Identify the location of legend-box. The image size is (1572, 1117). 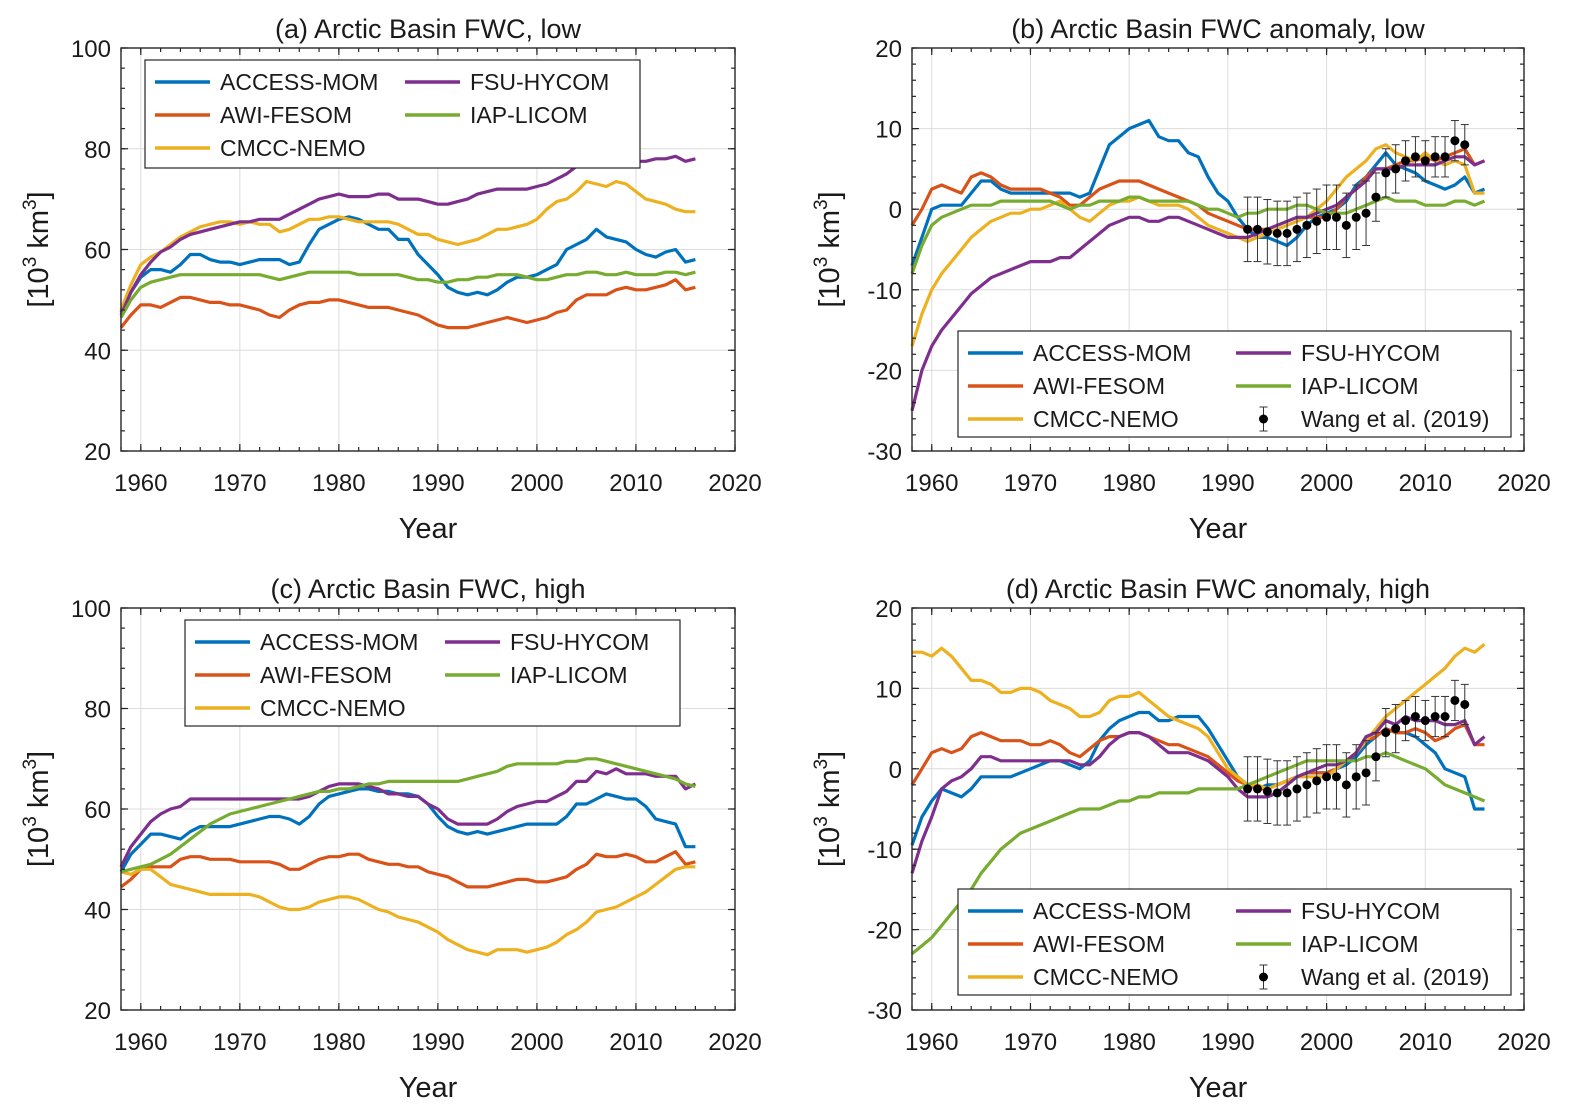
(392, 114).